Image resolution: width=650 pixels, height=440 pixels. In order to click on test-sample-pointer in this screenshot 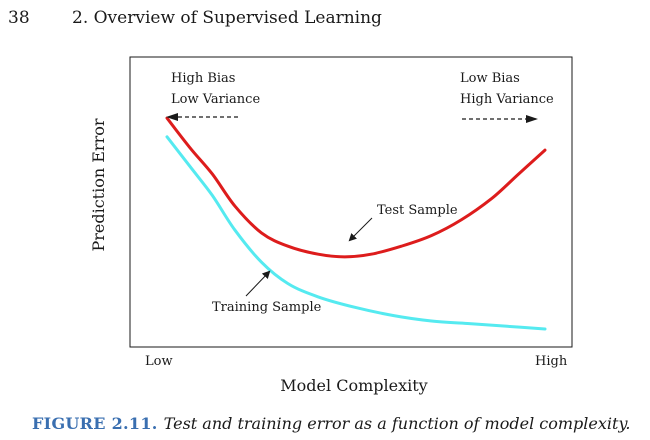, I will do `click(360, 229)`.